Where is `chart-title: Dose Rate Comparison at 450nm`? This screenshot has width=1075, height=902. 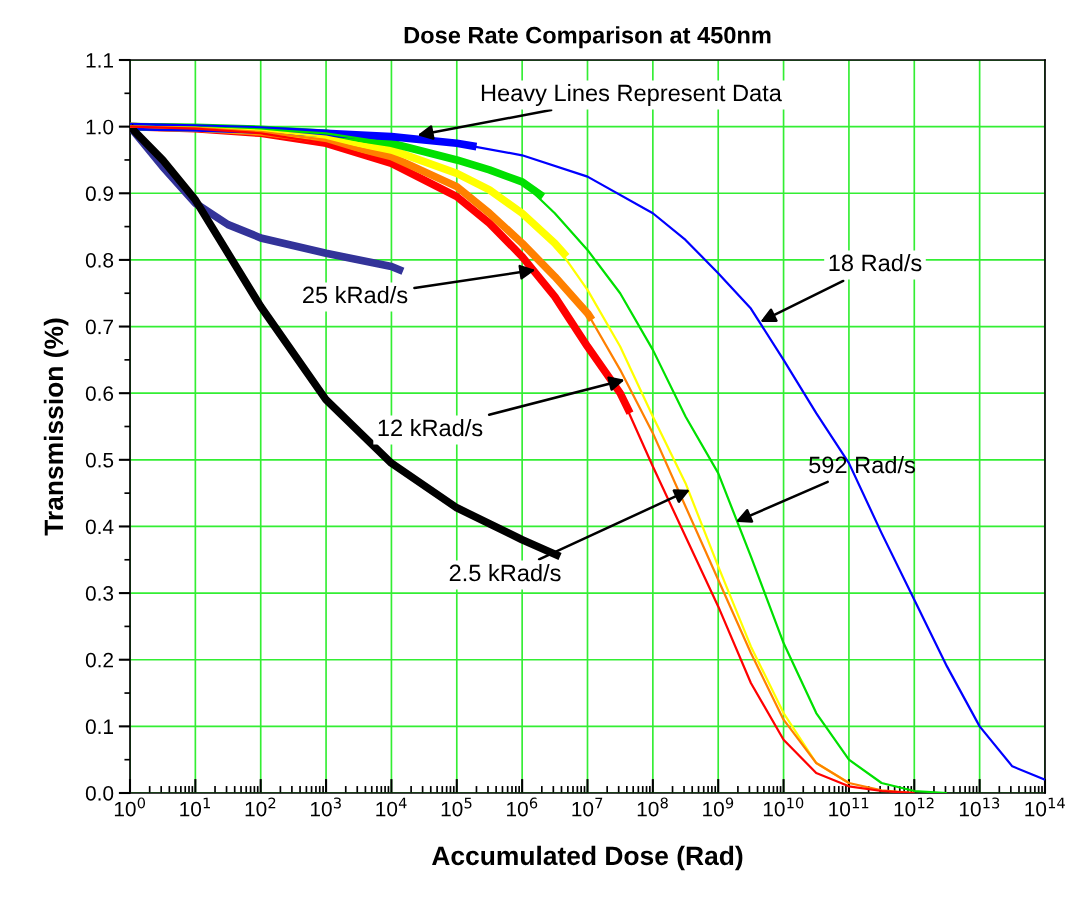 chart-title: Dose Rate Comparison at 450nm is located at coordinates (587, 37).